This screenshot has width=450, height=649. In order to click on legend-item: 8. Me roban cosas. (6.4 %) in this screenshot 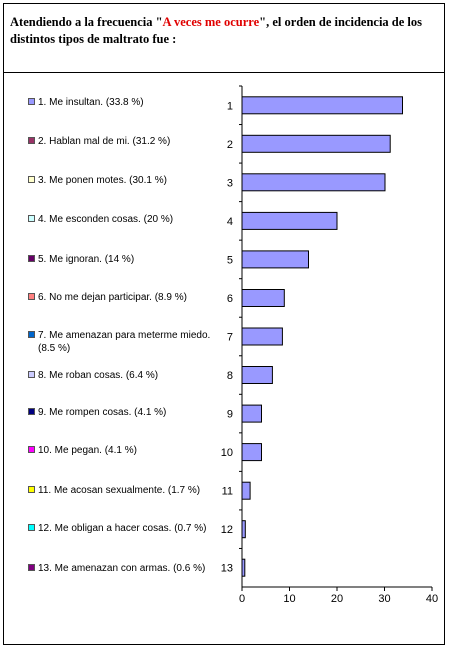, I will do `click(125, 375)`.